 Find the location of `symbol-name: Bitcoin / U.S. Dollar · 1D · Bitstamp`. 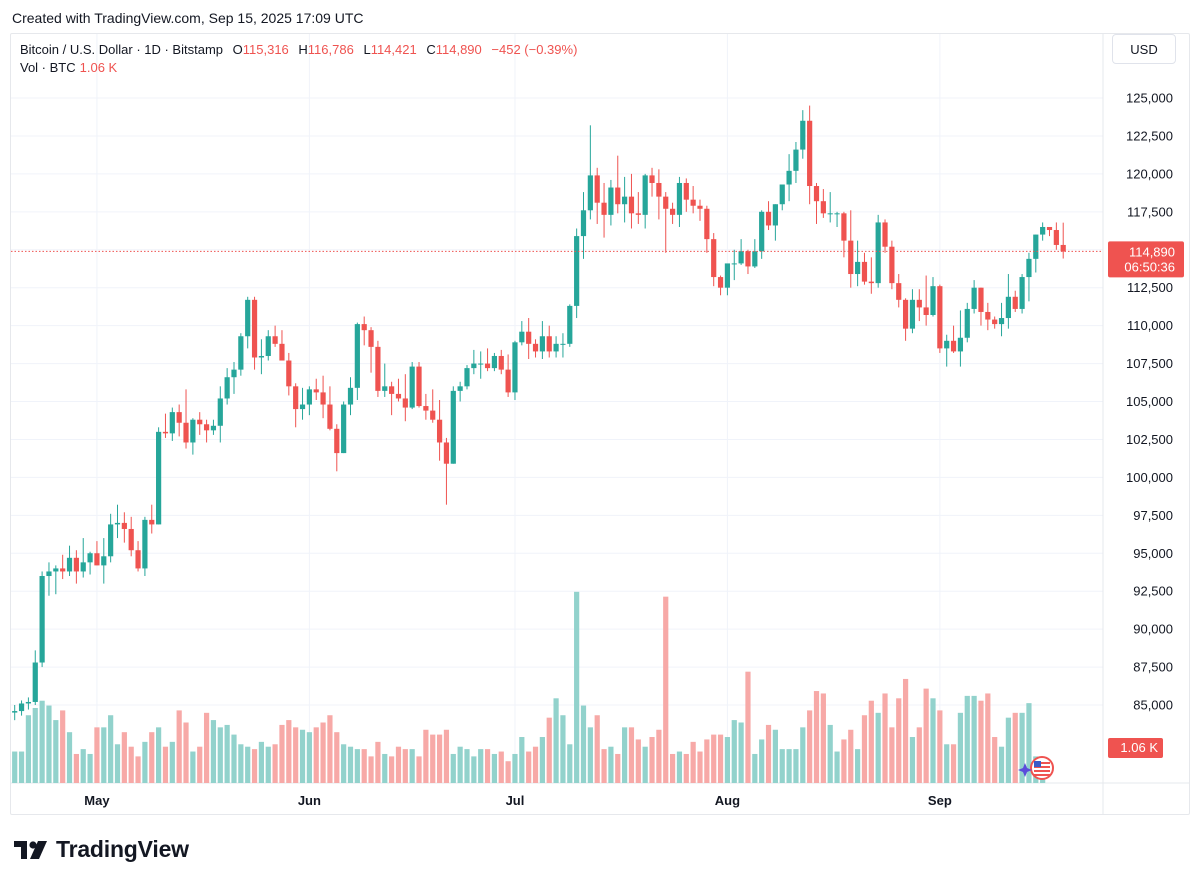

symbol-name: Bitcoin / U.S. Dollar · 1D · Bitstamp is located at coordinates (121, 49).